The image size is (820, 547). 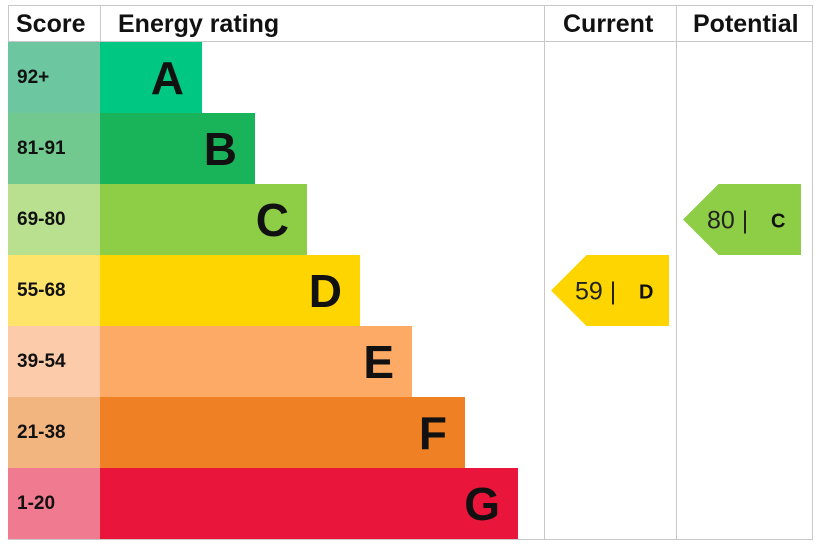 I want to click on rating-bar-A: A, so click(x=151, y=77).